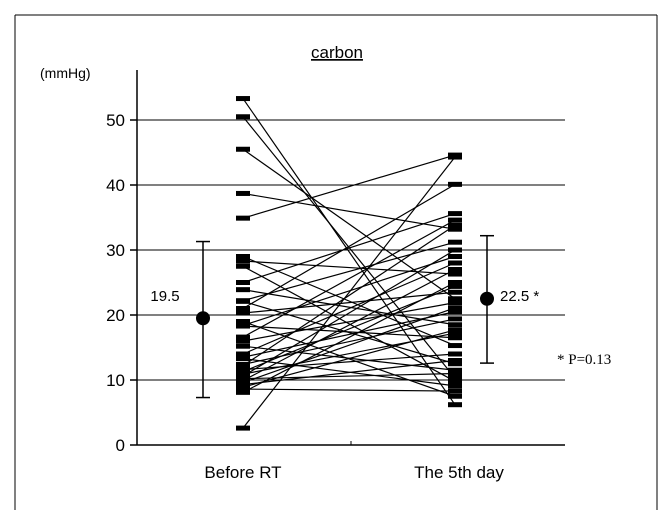 This screenshot has height=515, width=659. What do you see at coordinates (164, 296) in the screenshot?
I see `mean-label-before-rt: 19.5` at bounding box center [164, 296].